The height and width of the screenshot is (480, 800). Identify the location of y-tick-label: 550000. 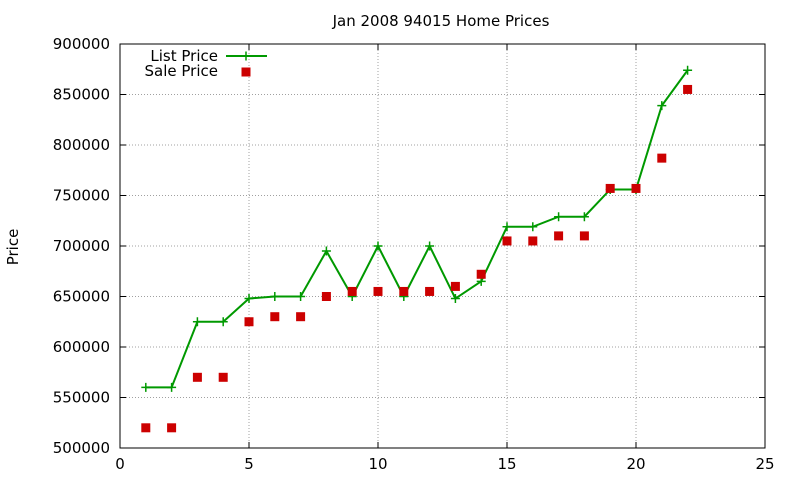
(81, 398).